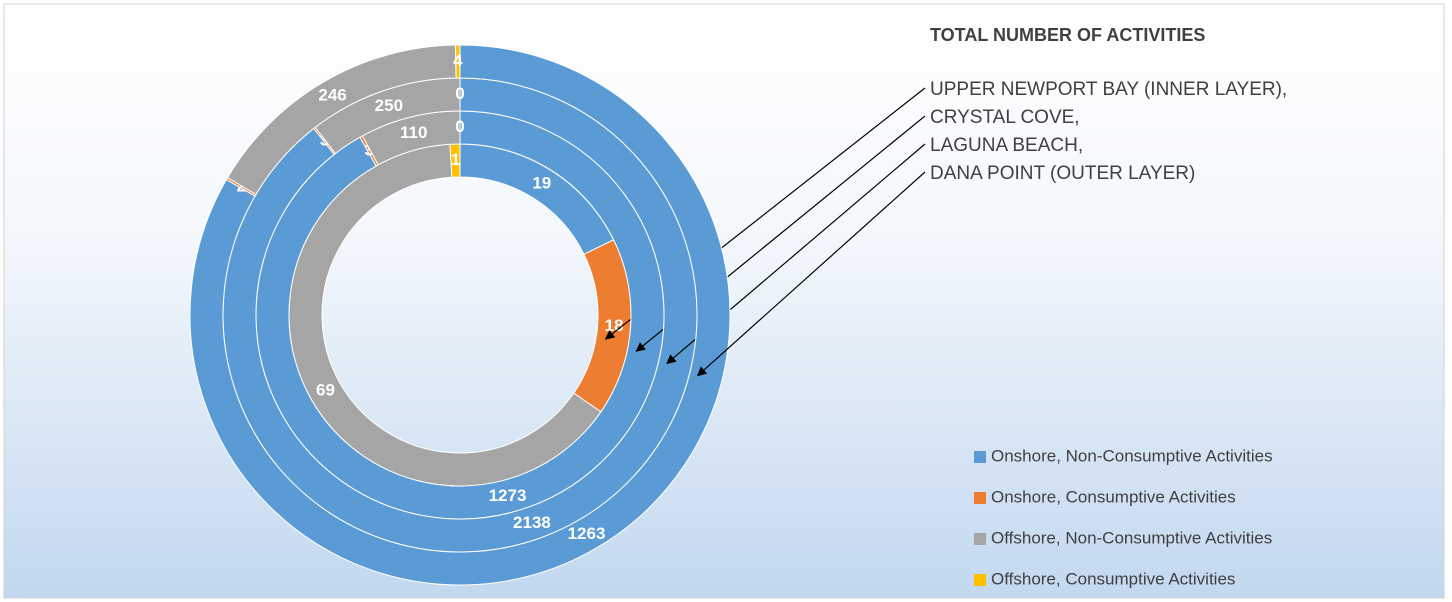  Describe the element at coordinates (532, 522) in the screenshot. I see `data-label: 2138` at that location.